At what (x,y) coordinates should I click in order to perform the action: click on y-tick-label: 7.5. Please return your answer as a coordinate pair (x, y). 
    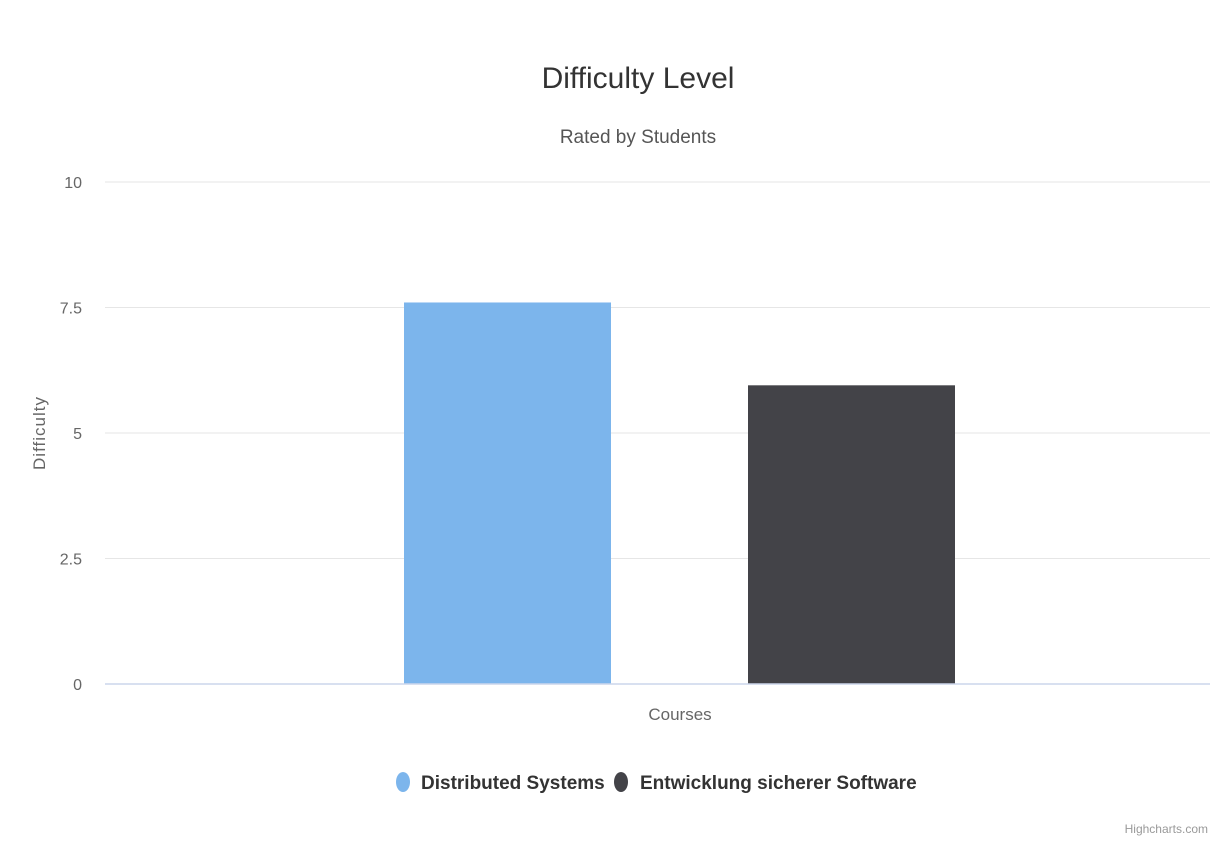
    Looking at the image, I should click on (71, 309).